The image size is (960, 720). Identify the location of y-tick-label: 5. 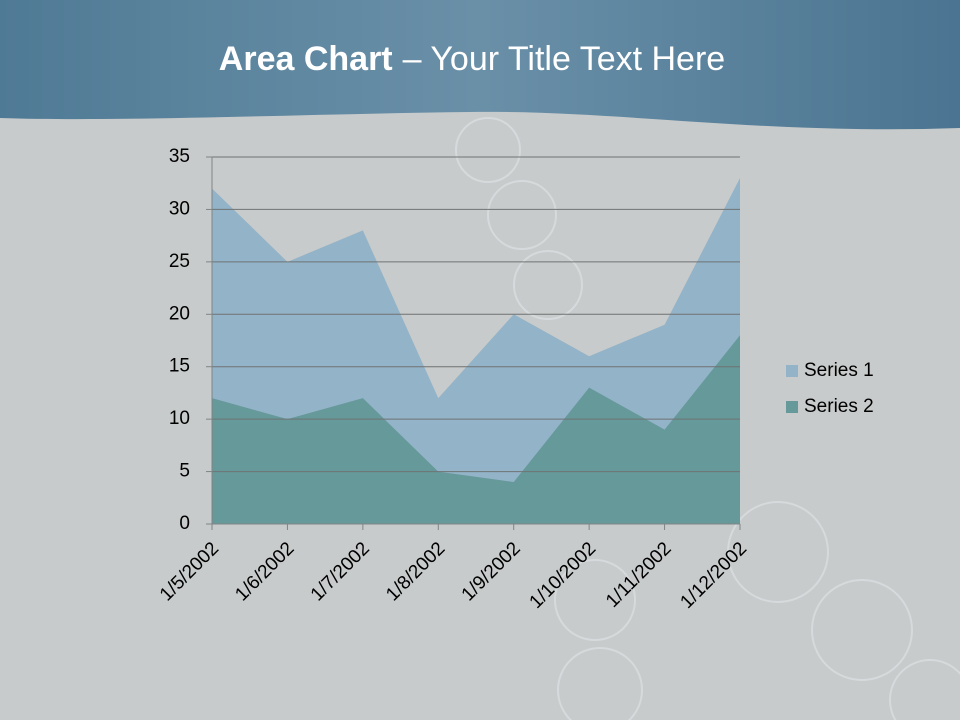
(184, 471).